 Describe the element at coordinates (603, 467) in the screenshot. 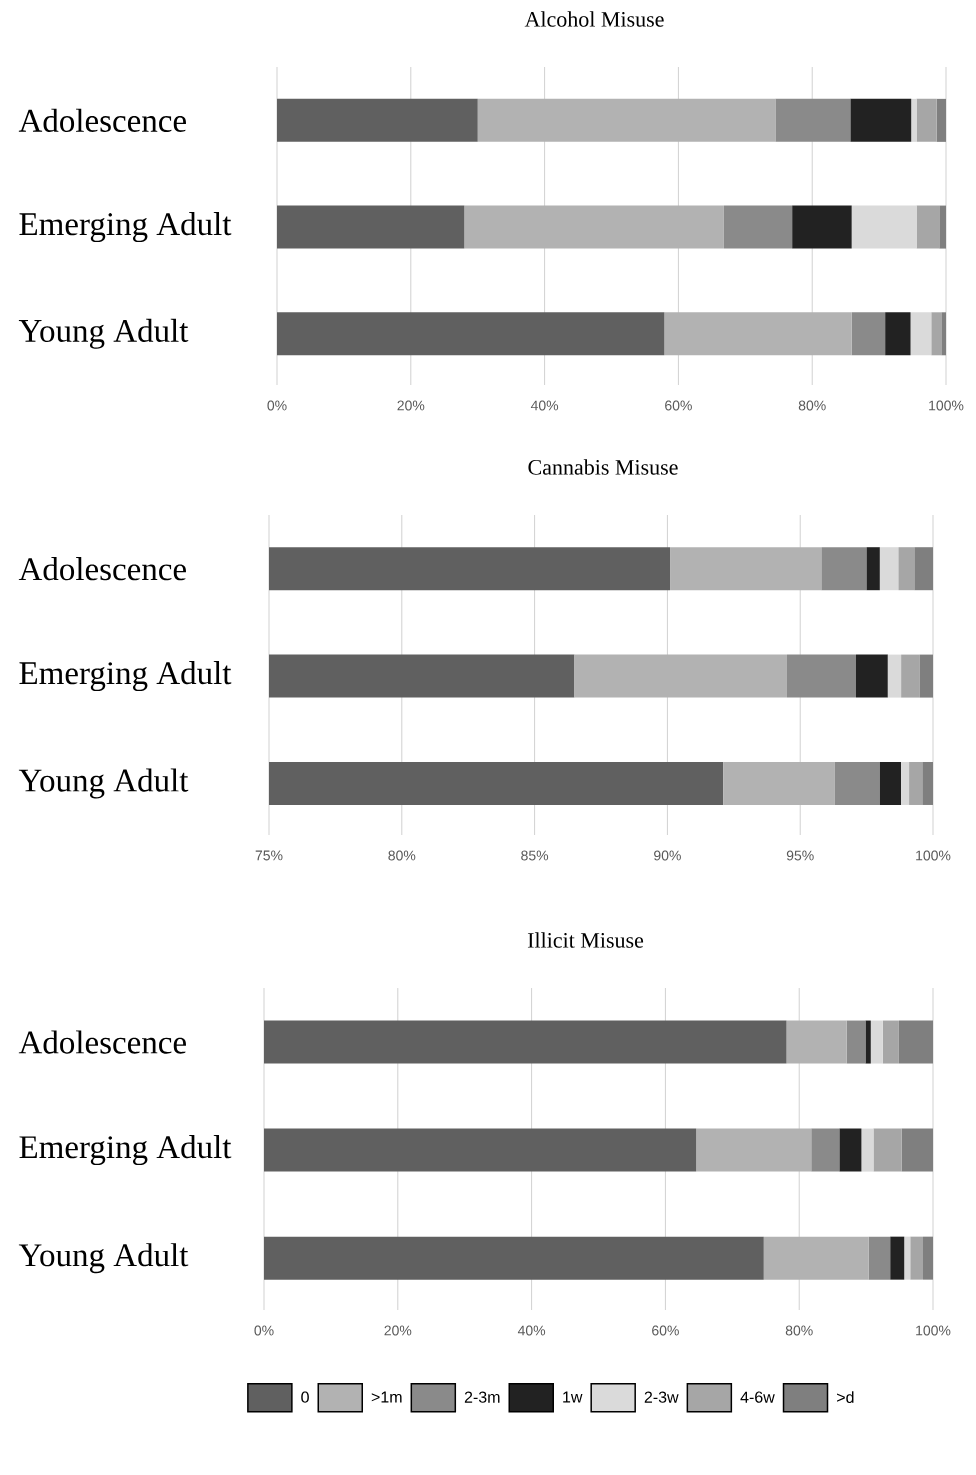

I see `chart-title: Cannabis Misuse` at that location.